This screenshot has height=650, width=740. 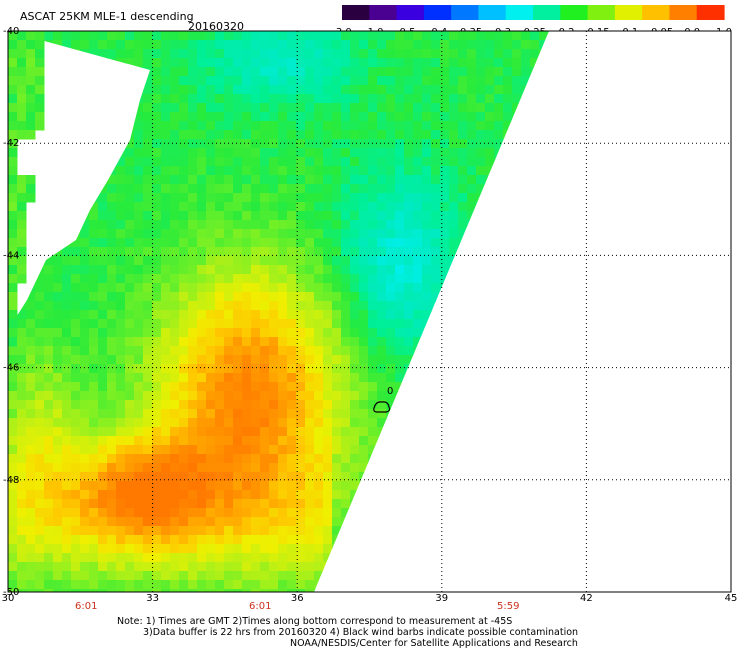 I want to click on latitude-labels: -40 -42 -44 -46 -48 -50, so click(x=11, y=312).